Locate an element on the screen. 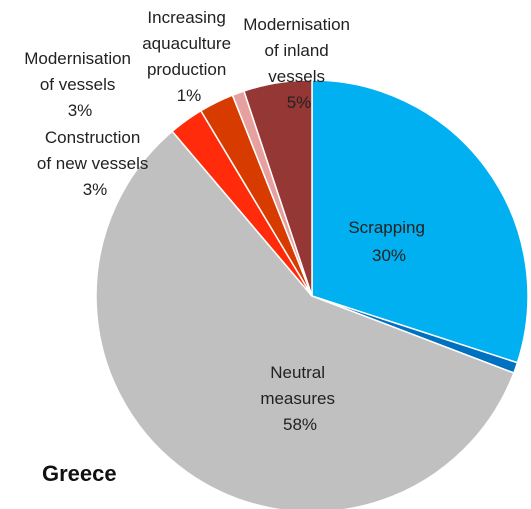  label-modernisation-inland-vessels: Modernisation of inland vessels 5% is located at coordinates (299, 63).